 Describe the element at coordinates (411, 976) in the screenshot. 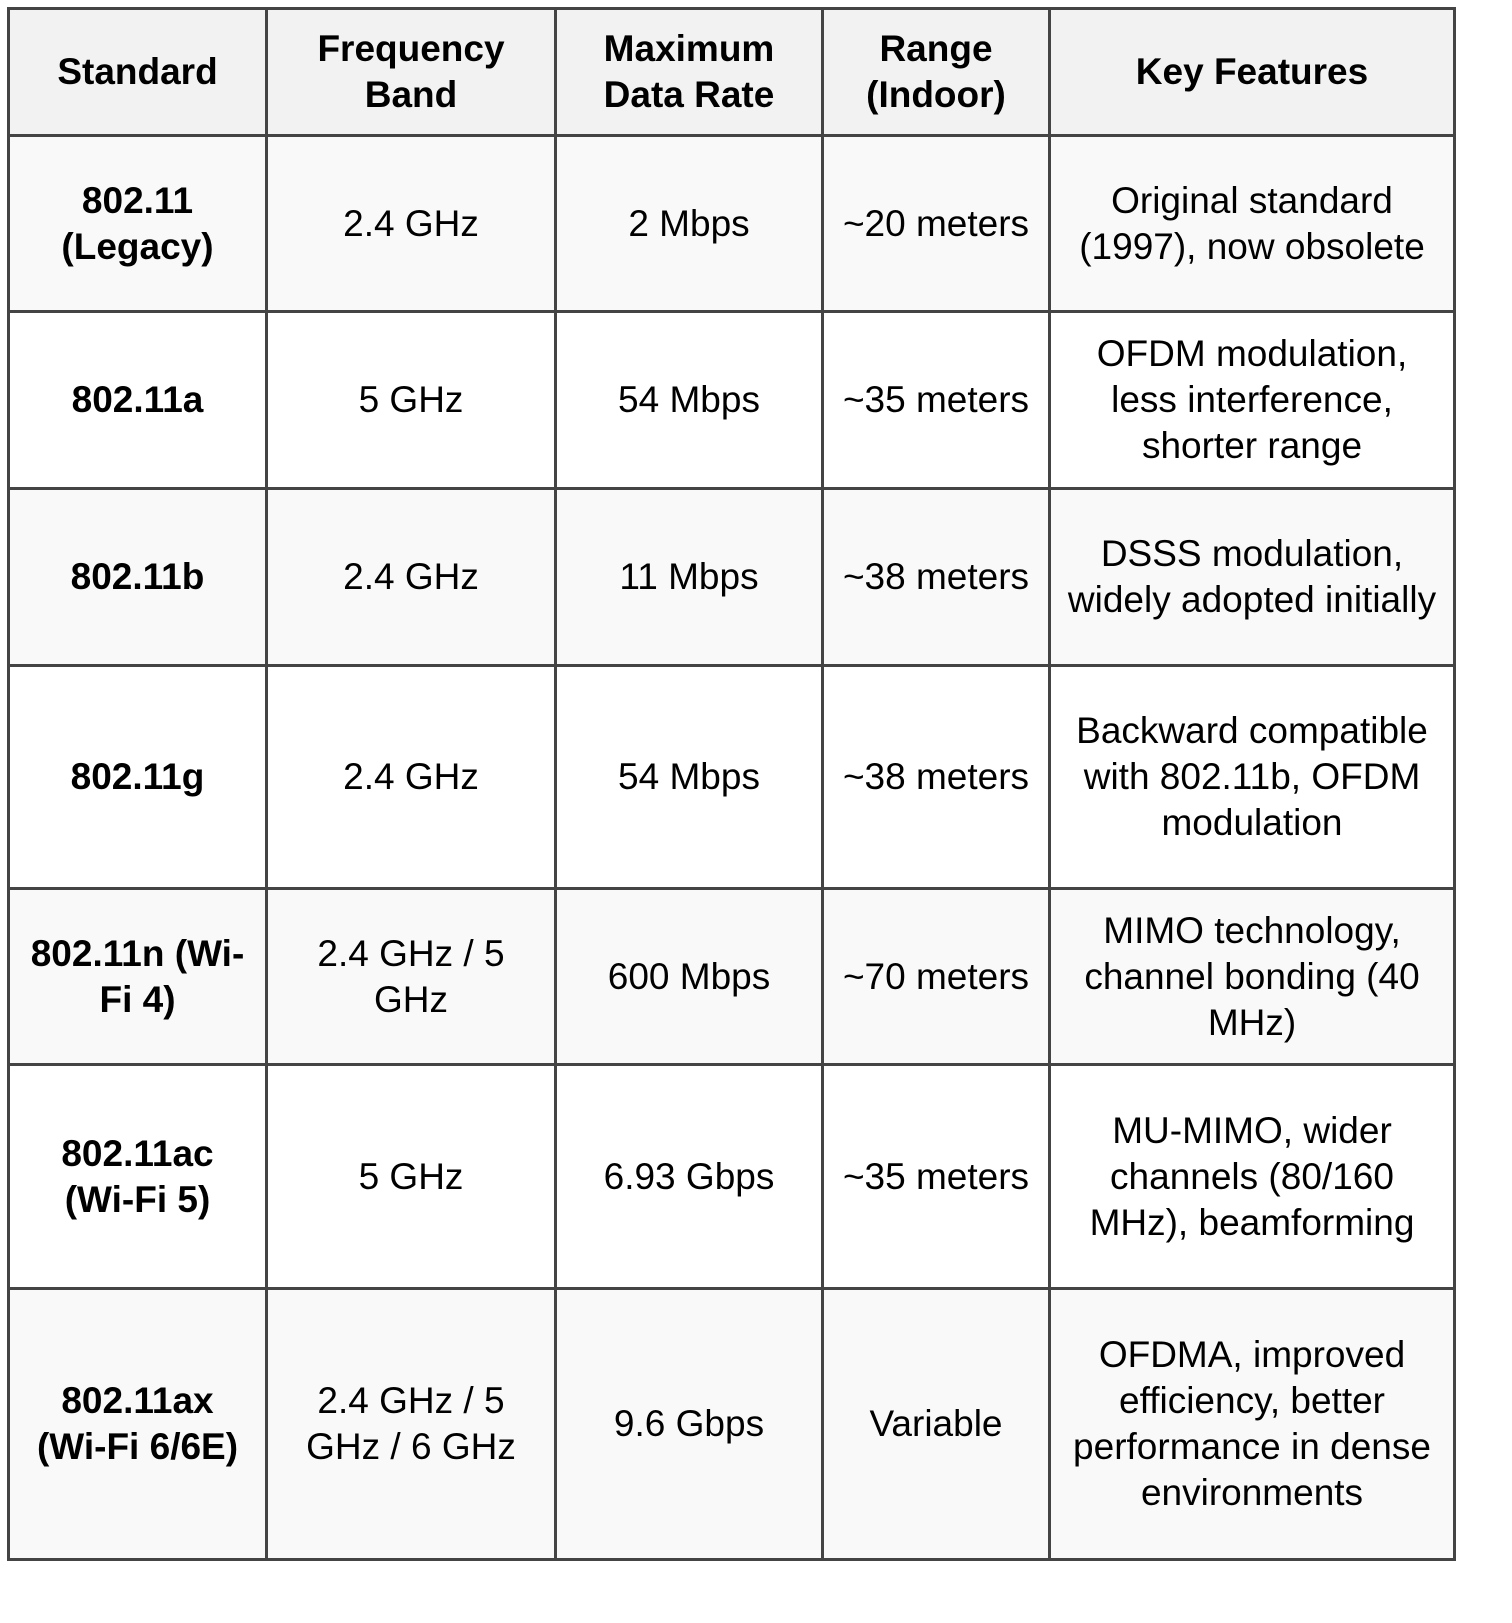

I see `cell-band: 2.4 GHz / 5 GHz` at that location.